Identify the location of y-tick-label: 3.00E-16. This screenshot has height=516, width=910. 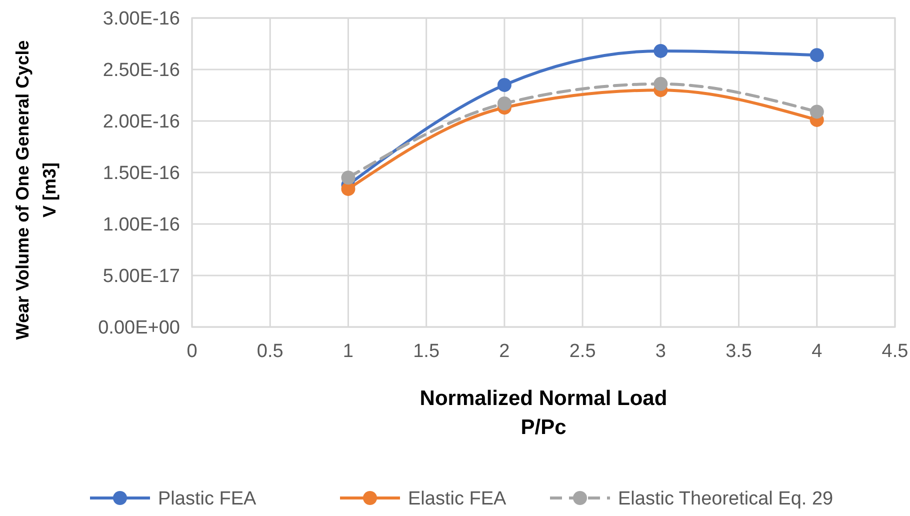
(141, 19).